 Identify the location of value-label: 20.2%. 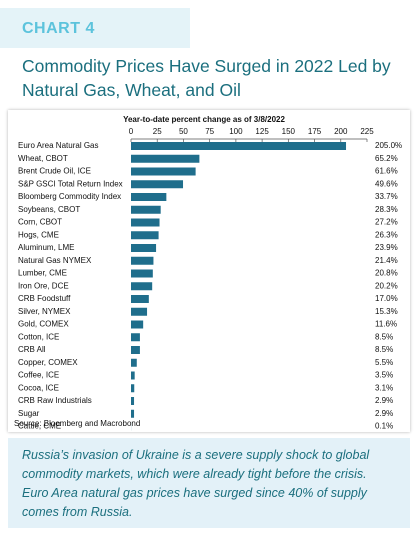
(386, 285).